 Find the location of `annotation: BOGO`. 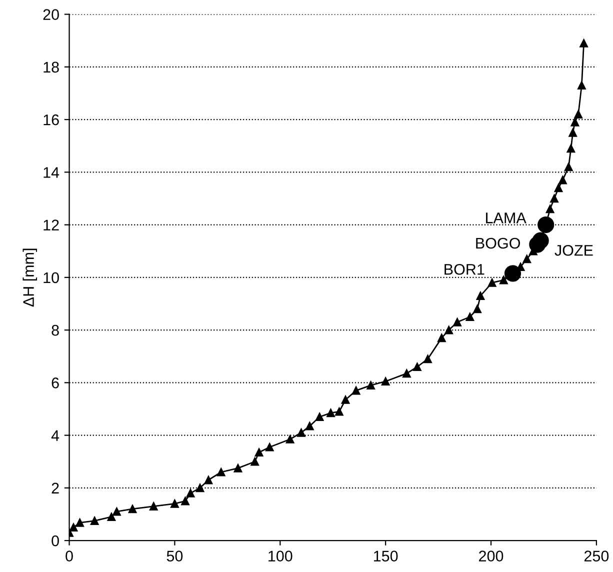

annotation: BOGO is located at coordinates (498, 243).